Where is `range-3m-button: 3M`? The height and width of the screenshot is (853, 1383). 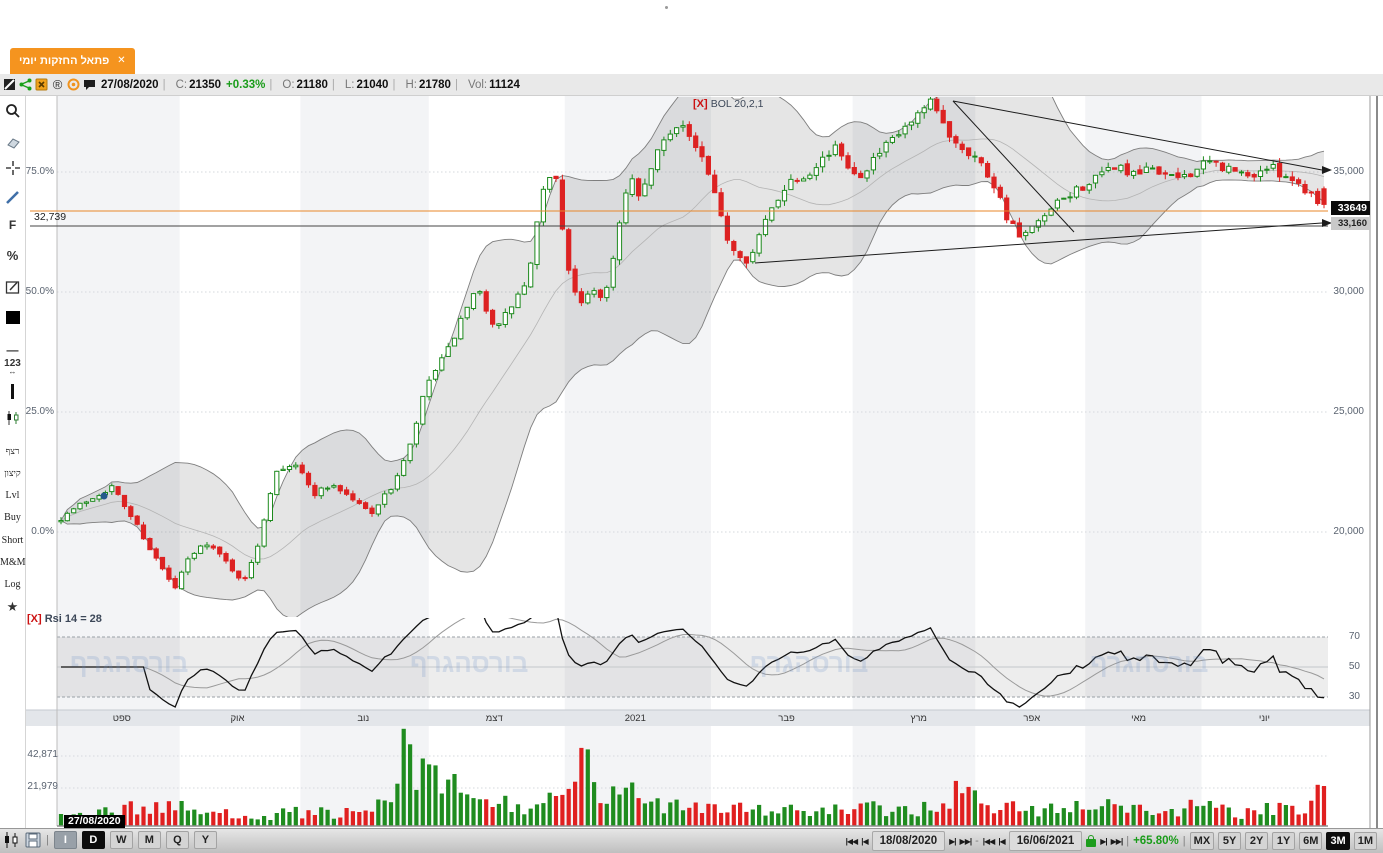 range-3m-button: 3M is located at coordinates (1338, 841).